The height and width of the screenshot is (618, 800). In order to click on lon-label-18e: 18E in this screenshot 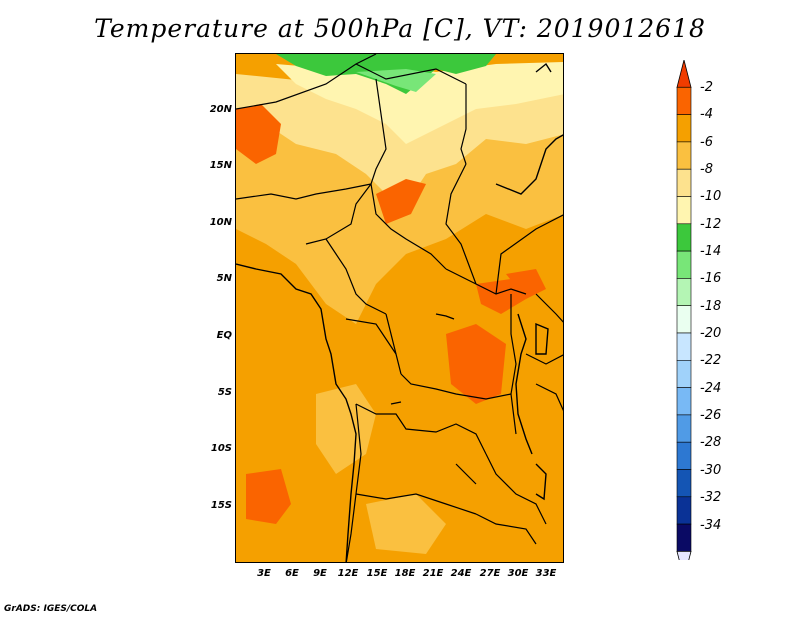, I will do `click(405, 573)`.